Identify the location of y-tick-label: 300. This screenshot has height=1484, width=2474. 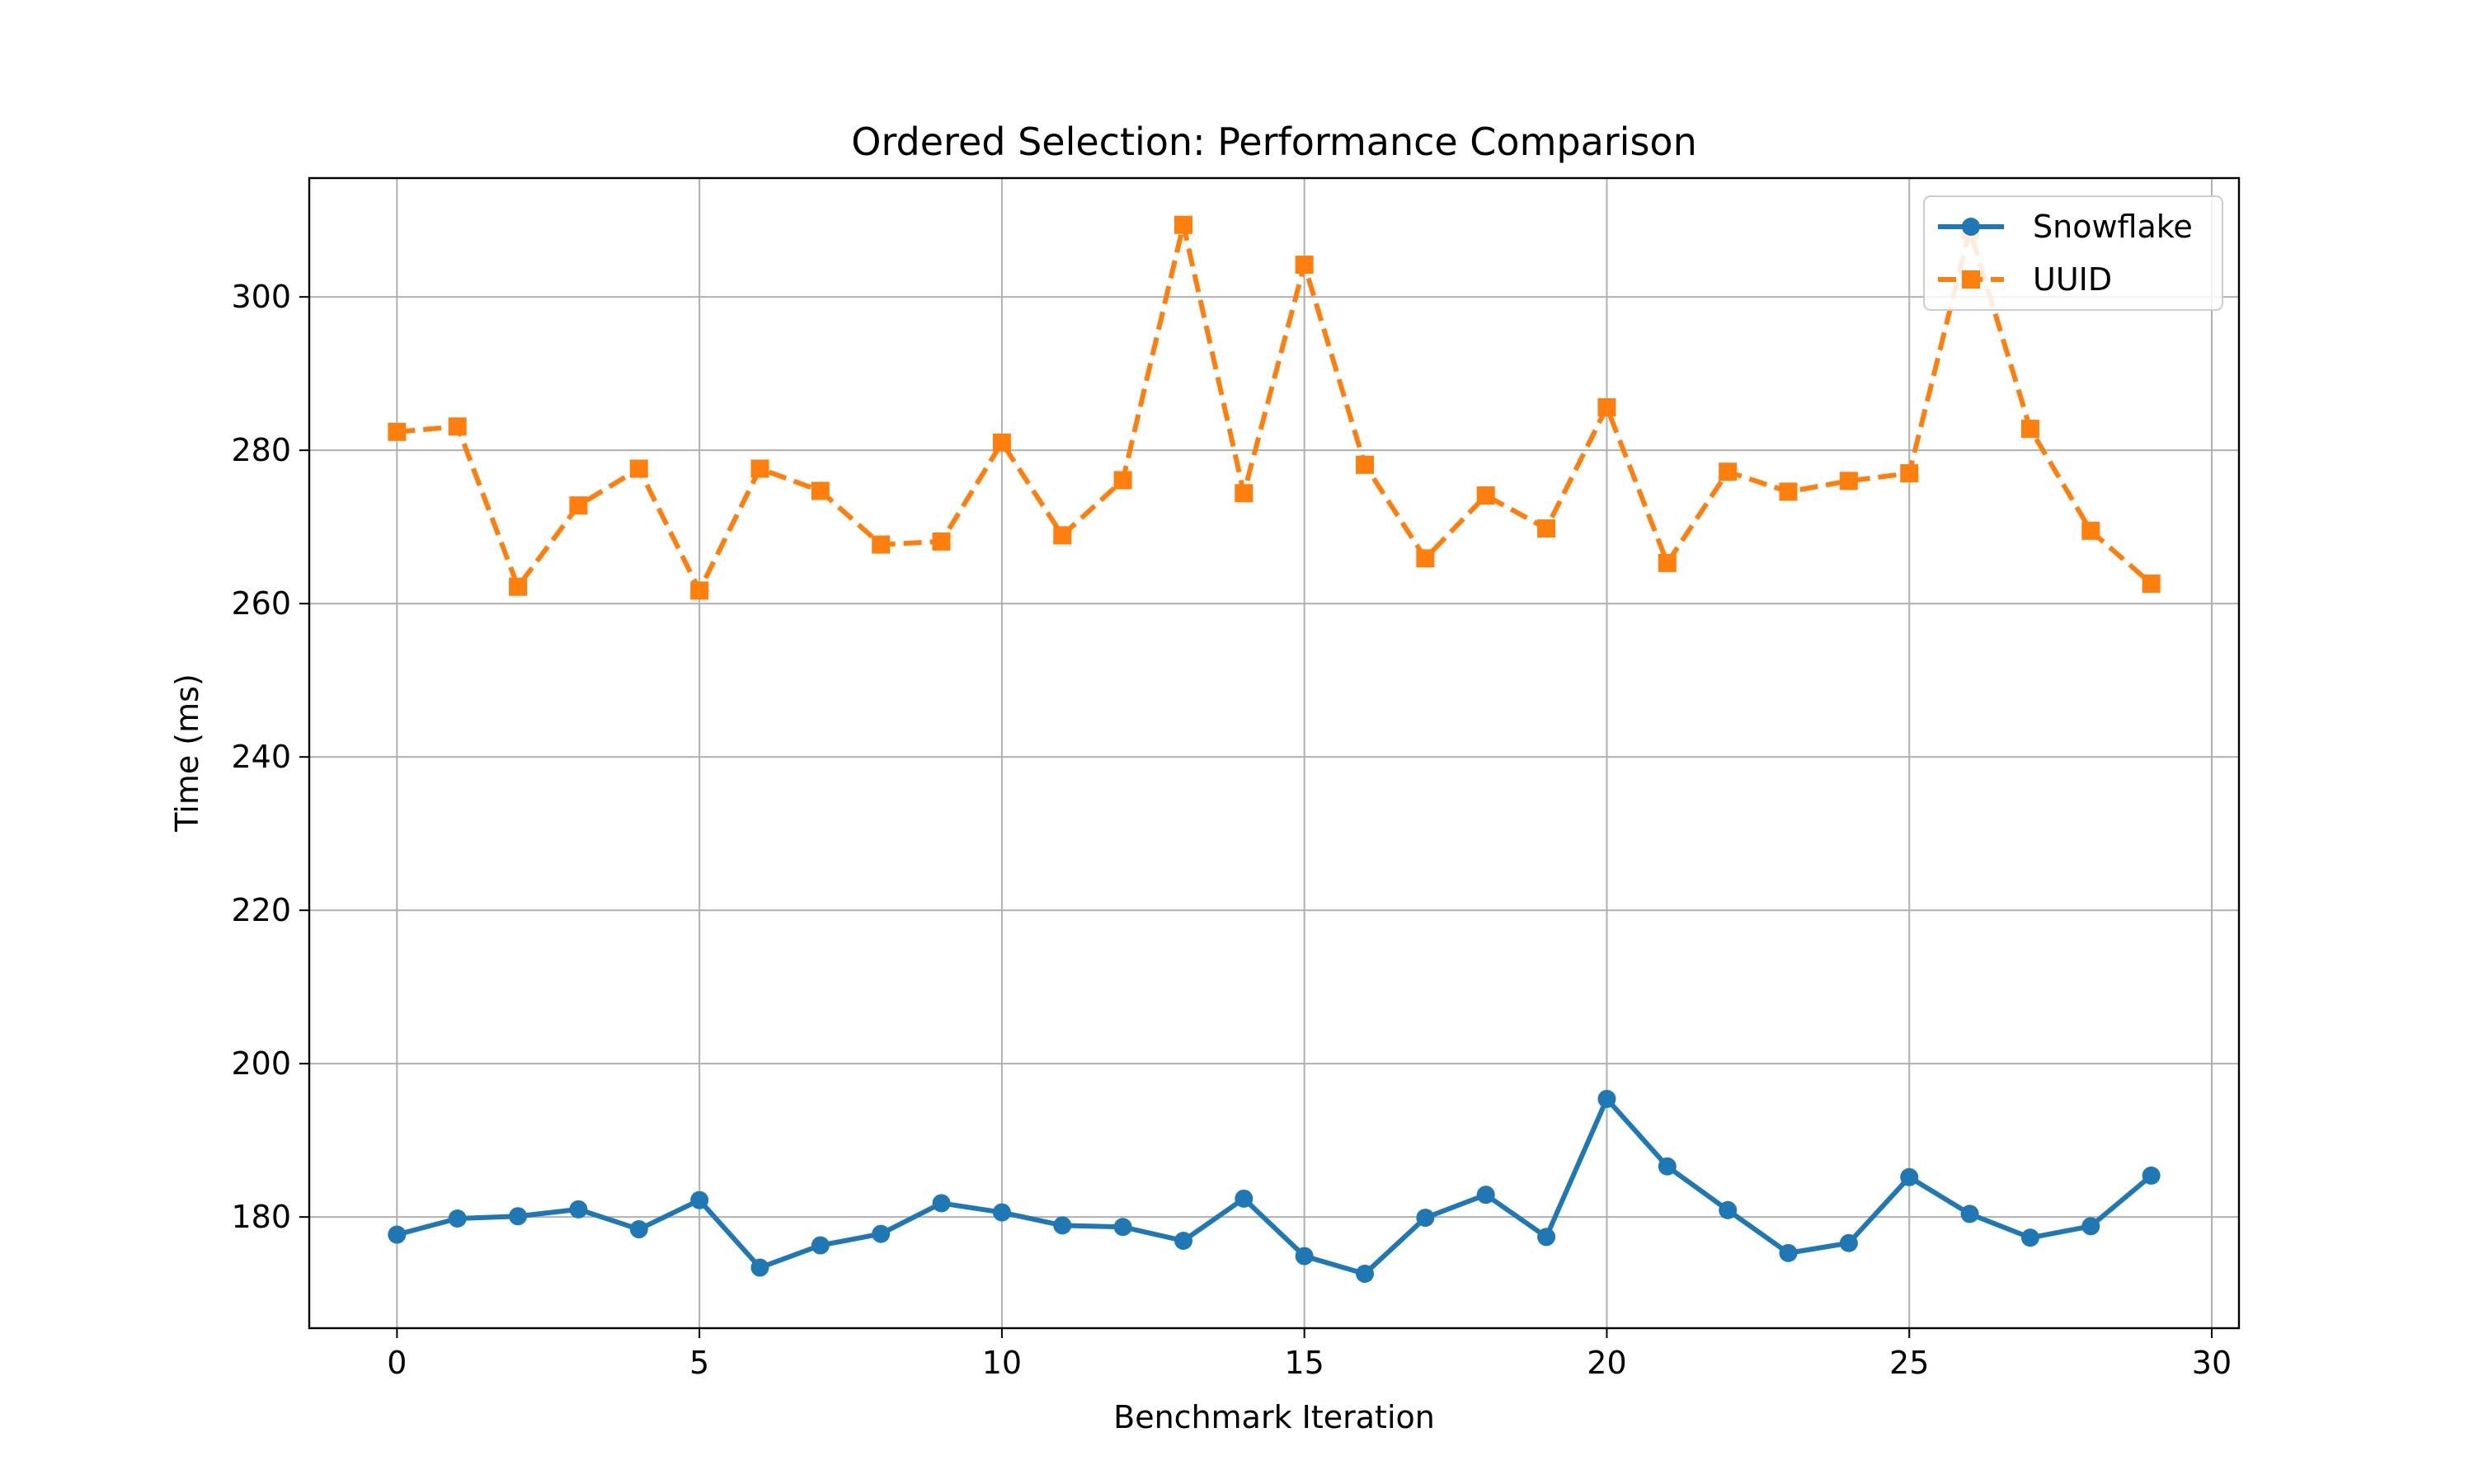
(261, 297).